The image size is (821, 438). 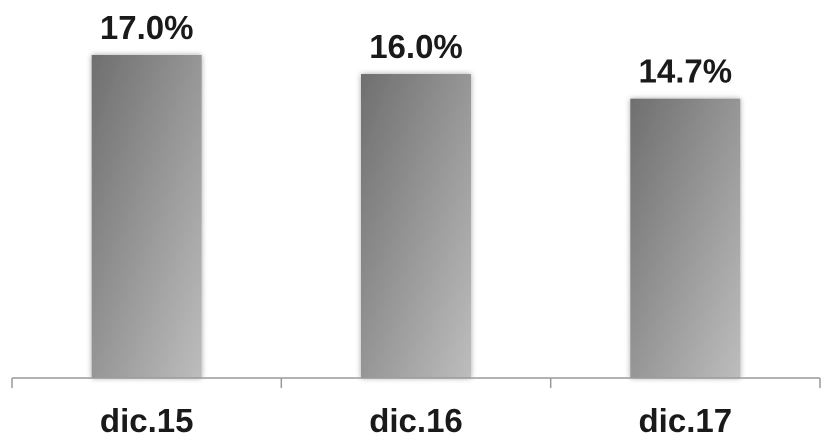 I want to click on x-axis: dic.15 dic.16 dic.17, so click(x=416, y=407).